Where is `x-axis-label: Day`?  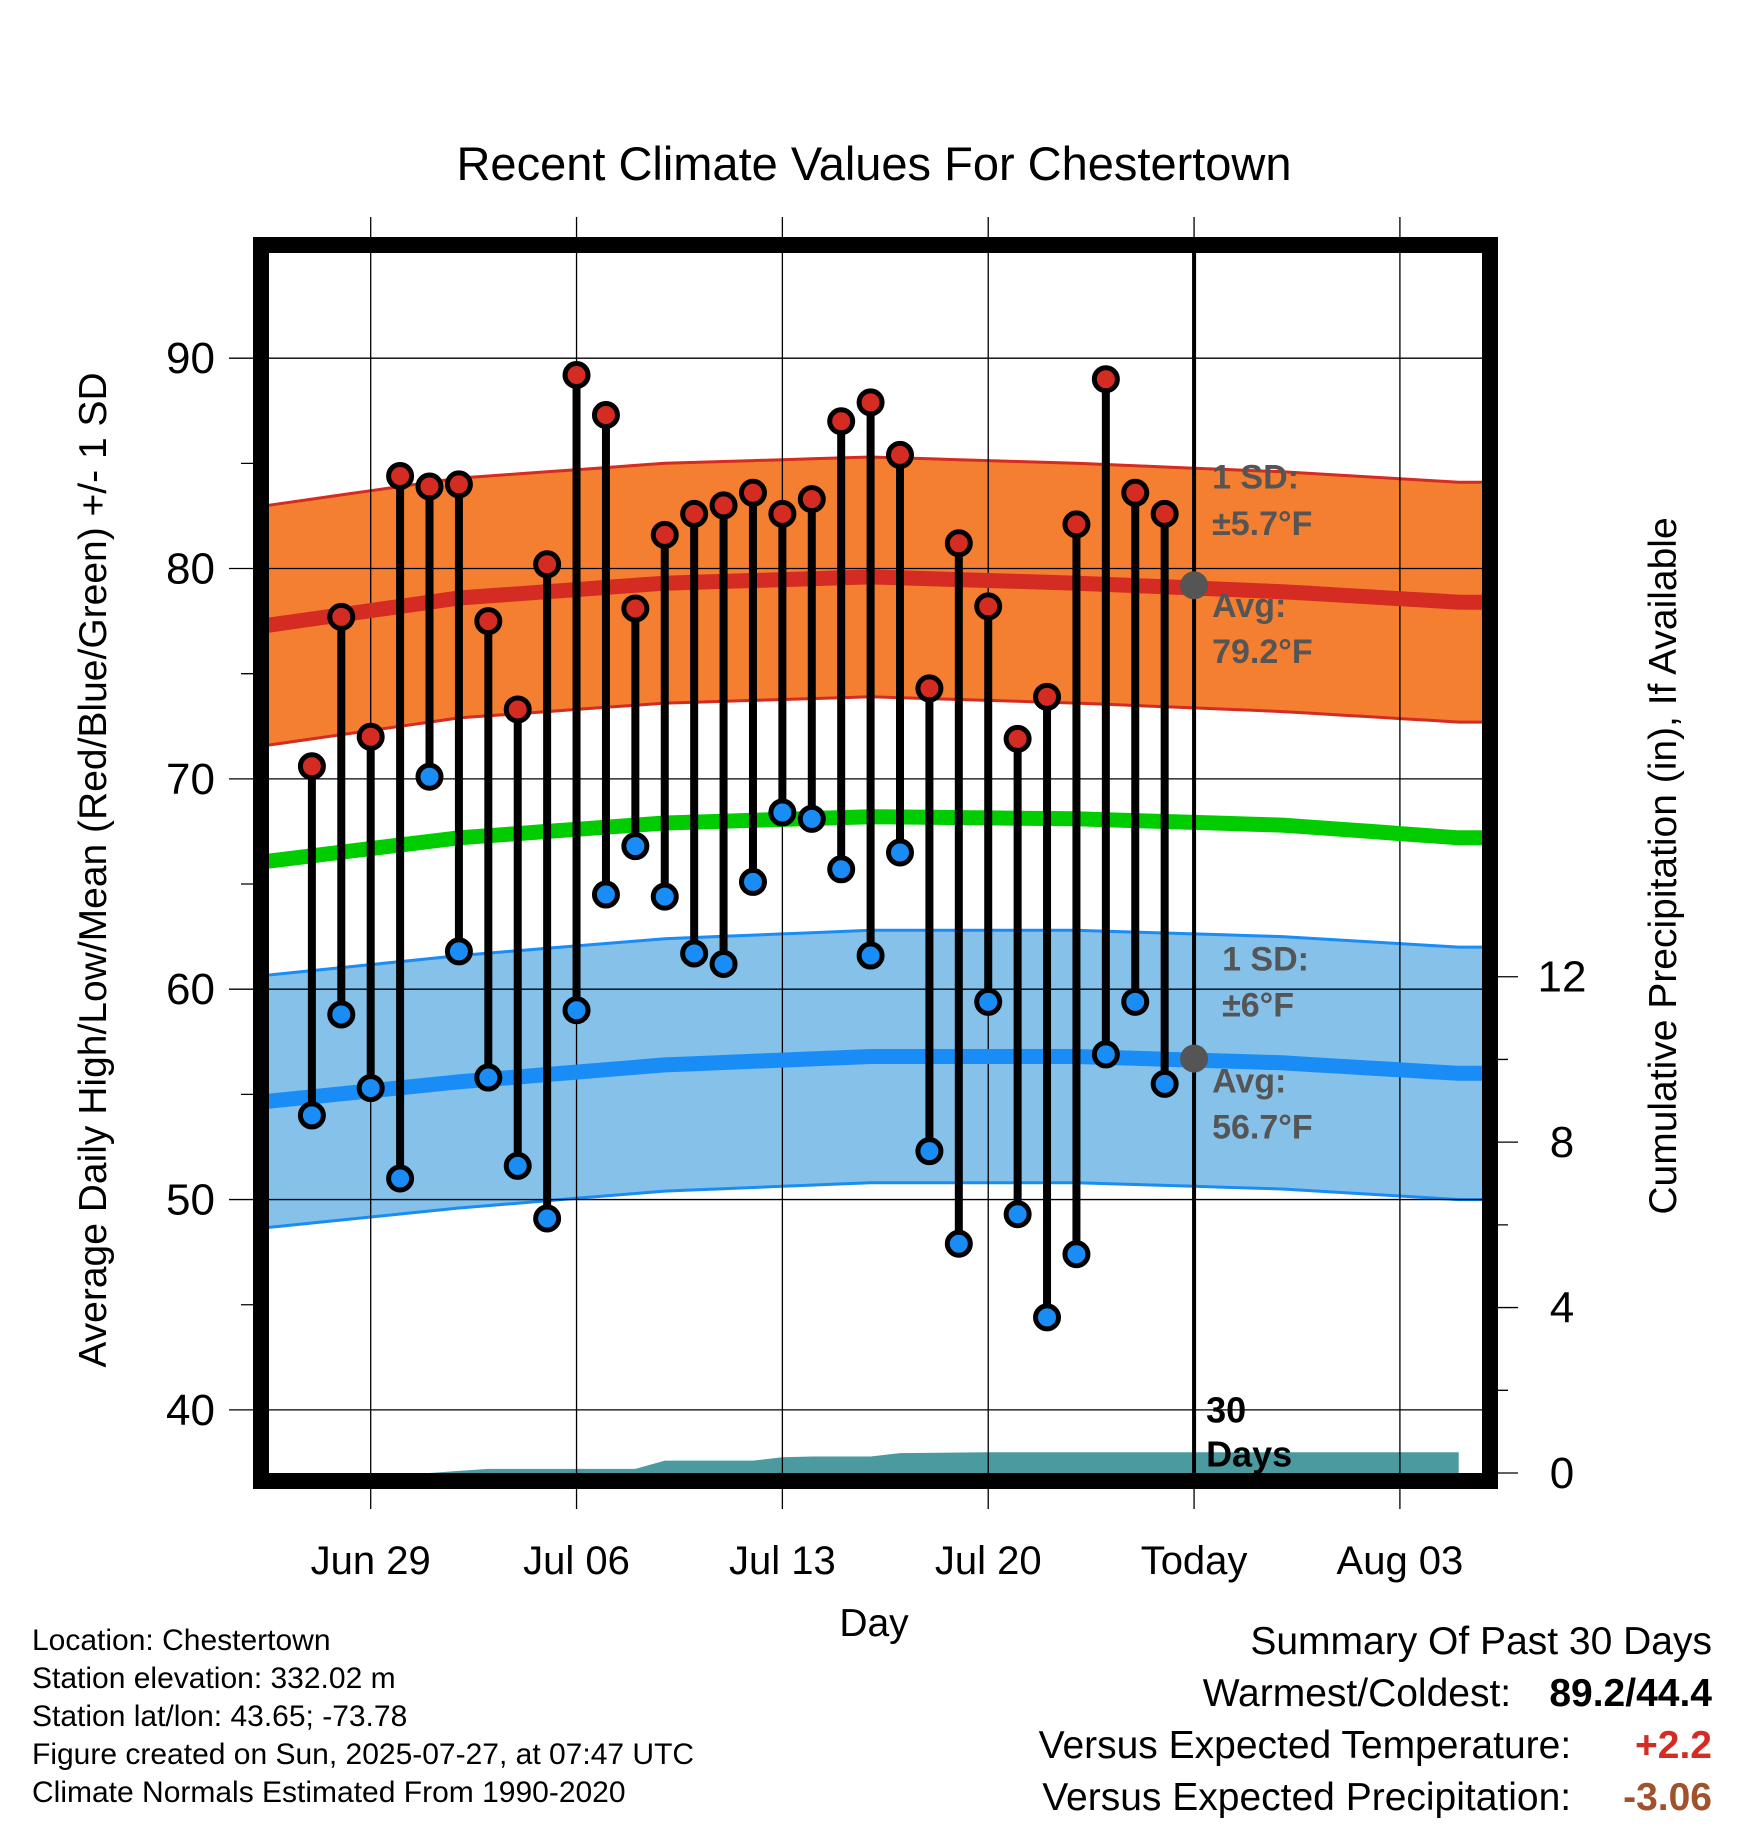 x-axis-label: Day is located at coordinates (874, 1623).